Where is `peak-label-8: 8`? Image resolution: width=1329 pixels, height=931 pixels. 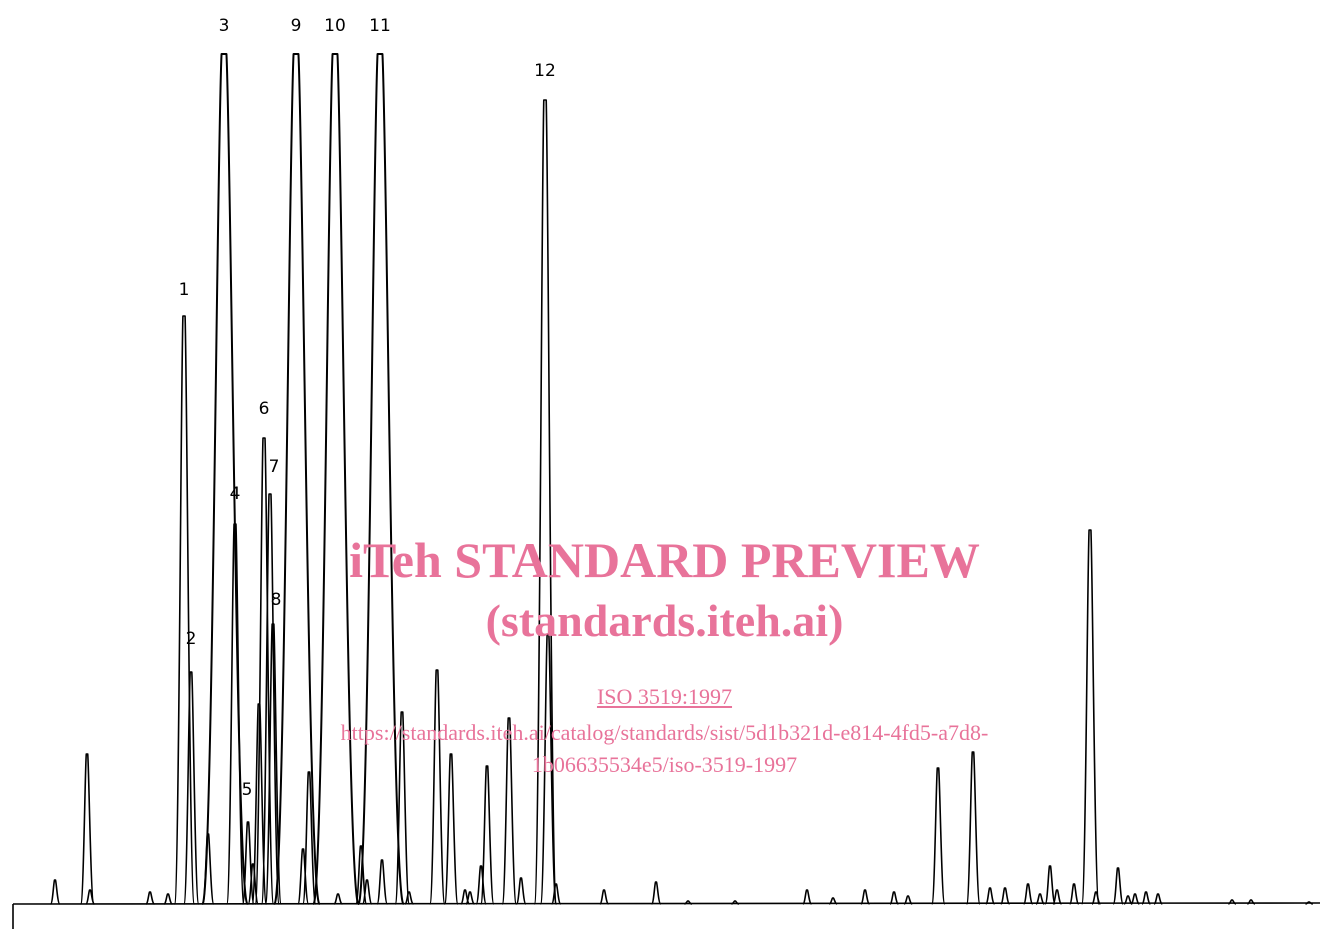
peak-label-8: 8 is located at coordinates (276, 600).